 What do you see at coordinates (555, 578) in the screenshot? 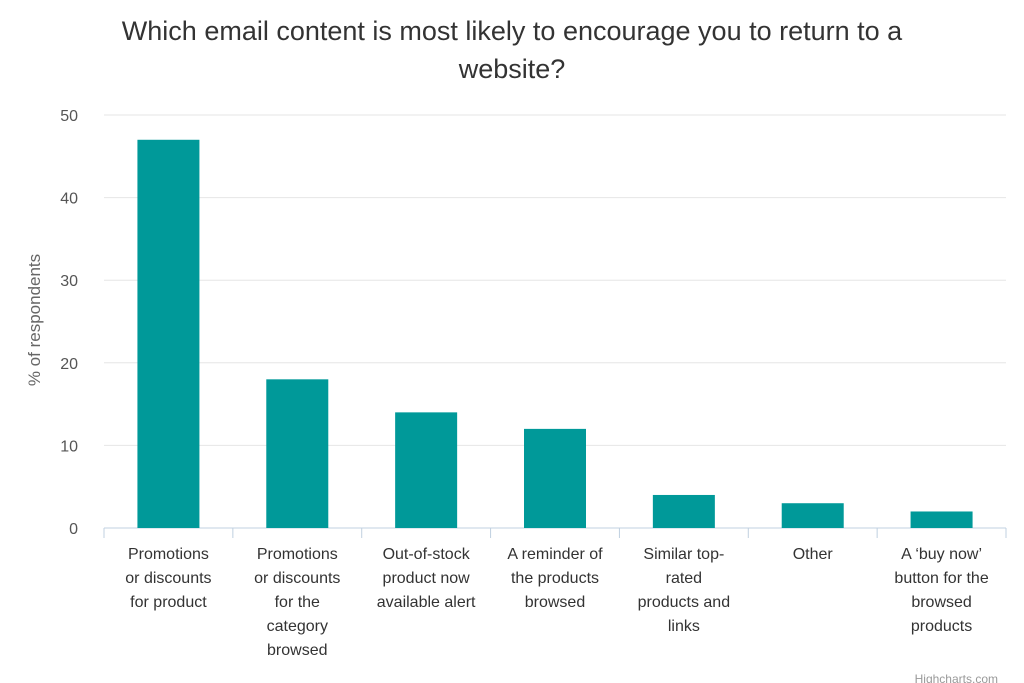
I see `category-label: A reminder of the products browsed` at bounding box center [555, 578].